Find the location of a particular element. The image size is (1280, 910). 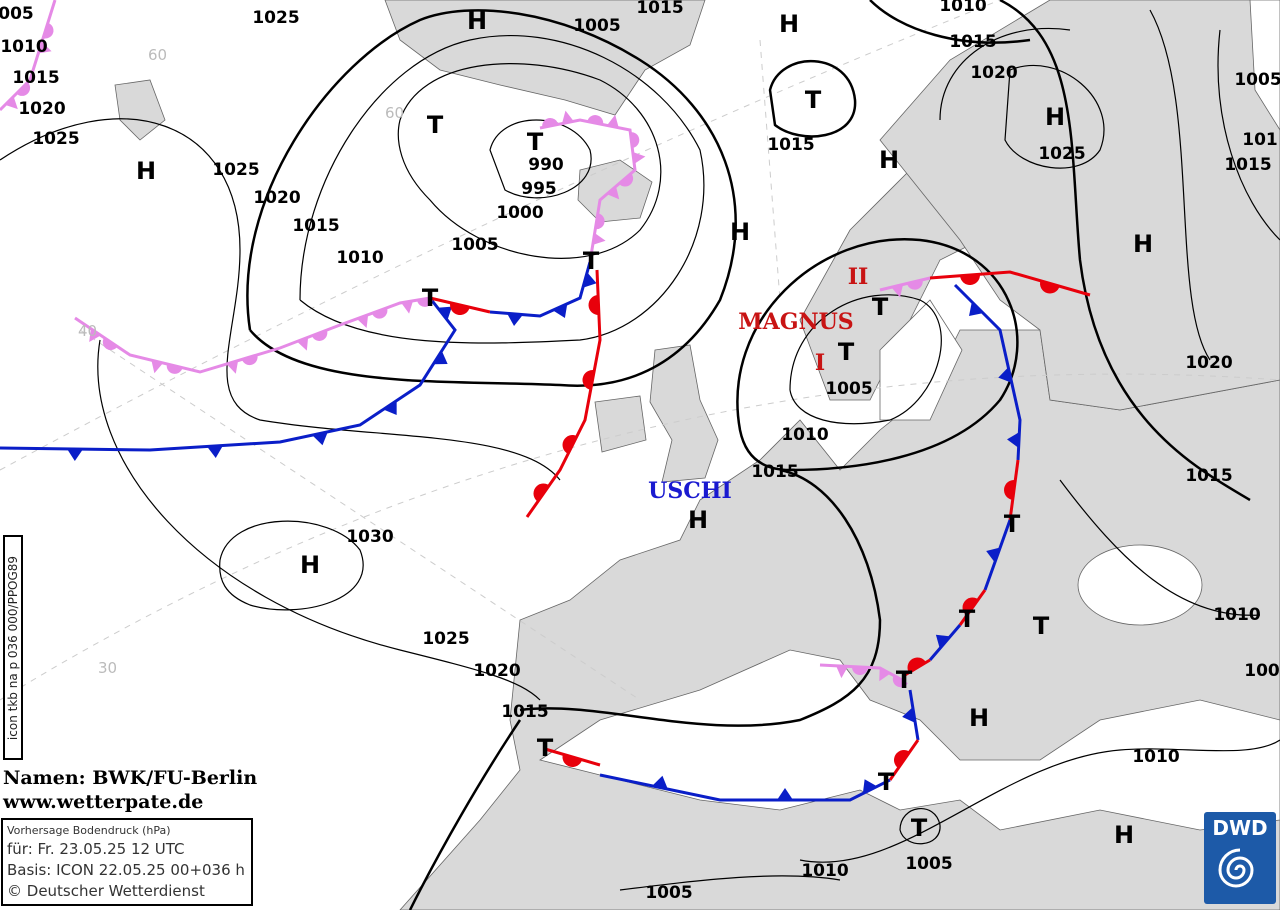

isobar-label: 101 is located at coordinates (1260, 140).